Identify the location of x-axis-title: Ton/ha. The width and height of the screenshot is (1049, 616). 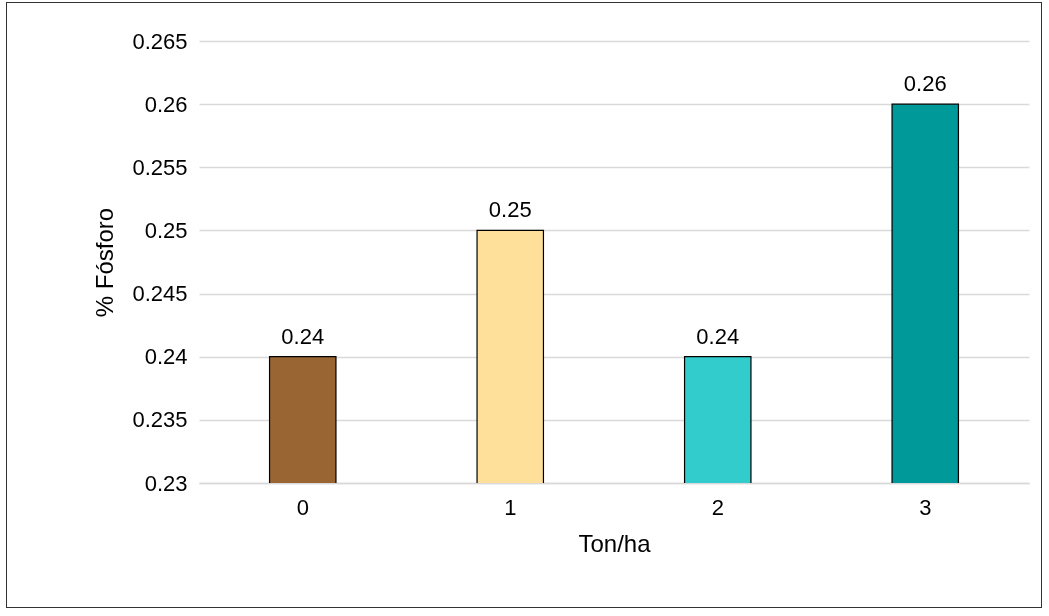
(615, 543).